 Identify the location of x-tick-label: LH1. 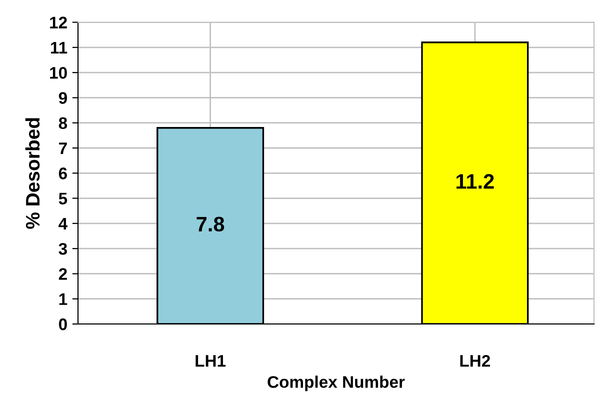
(211, 361).